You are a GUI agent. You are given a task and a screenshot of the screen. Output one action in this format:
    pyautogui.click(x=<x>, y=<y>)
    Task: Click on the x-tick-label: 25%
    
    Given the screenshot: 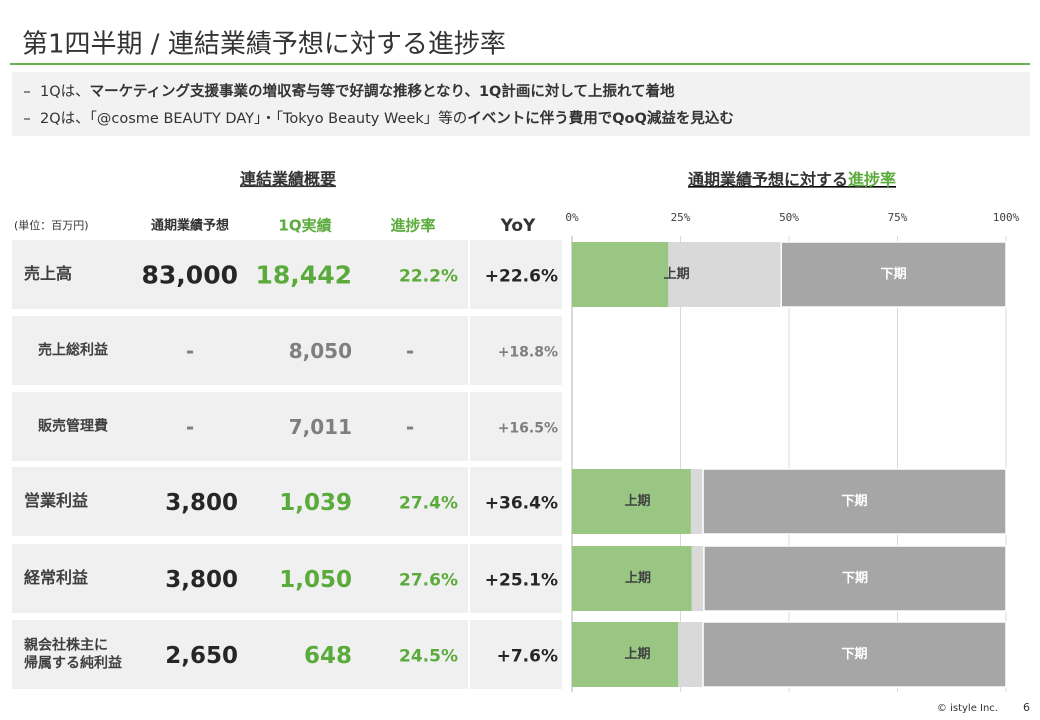 What is the action you would take?
    pyautogui.click(x=681, y=217)
    